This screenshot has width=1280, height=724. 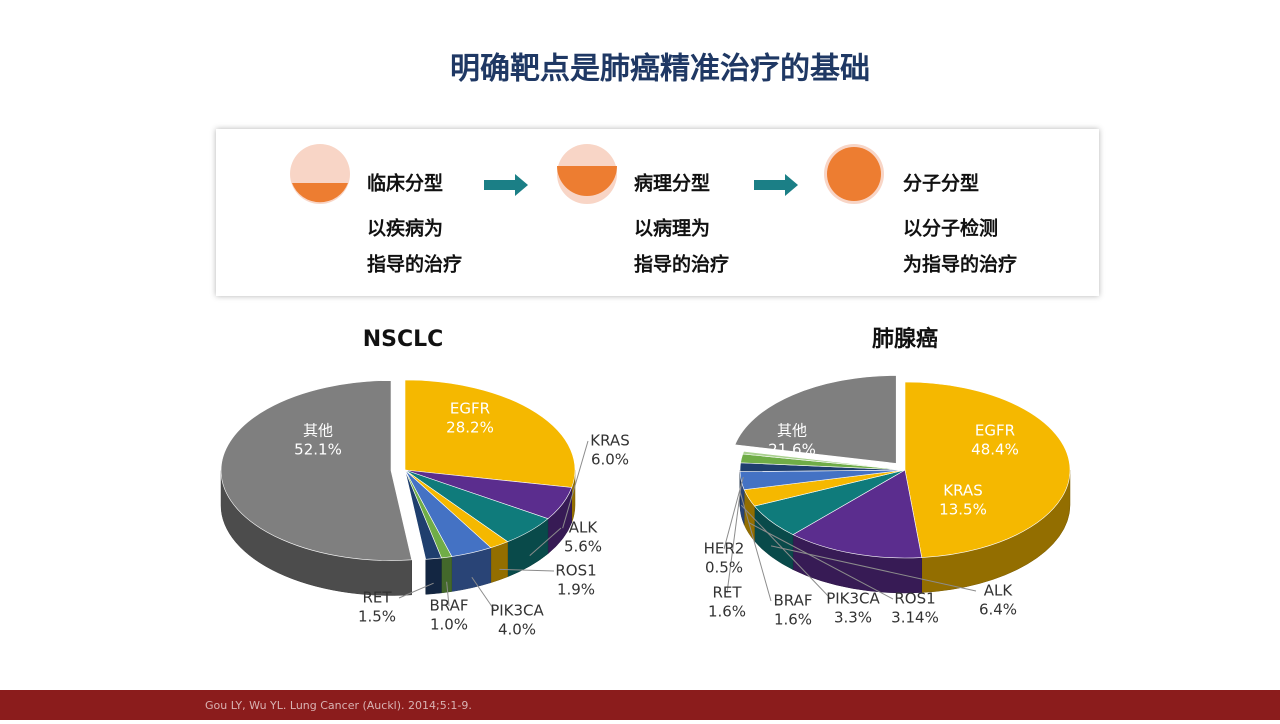 What do you see at coordinates (672, 228) in the screenshot?
I see `stage-desc: 以病理为` at bounding box center [672, 228].